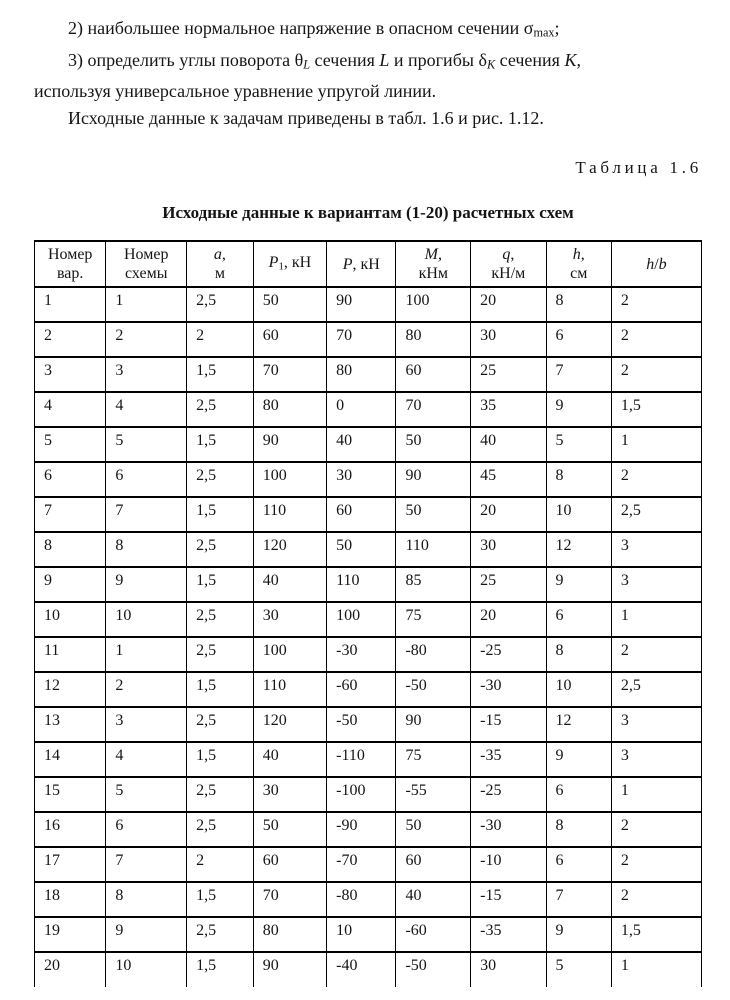  Describe the element at coordinates (508, 795) in the screenshot. I see `table-cell: -25` at that location.